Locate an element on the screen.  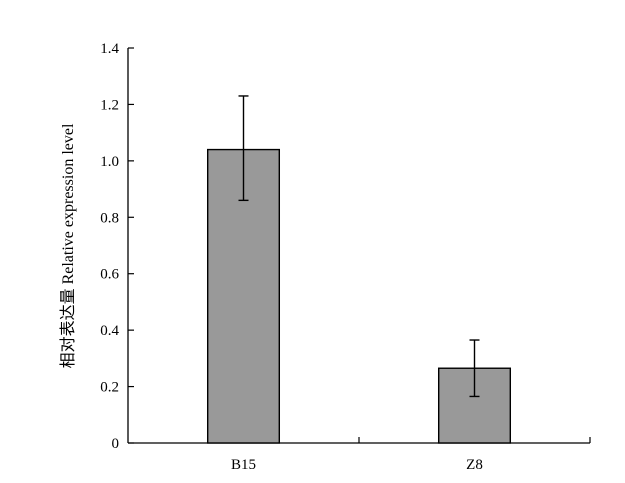
y-tick-label: 1.4 is located at coordinates (109, 49).